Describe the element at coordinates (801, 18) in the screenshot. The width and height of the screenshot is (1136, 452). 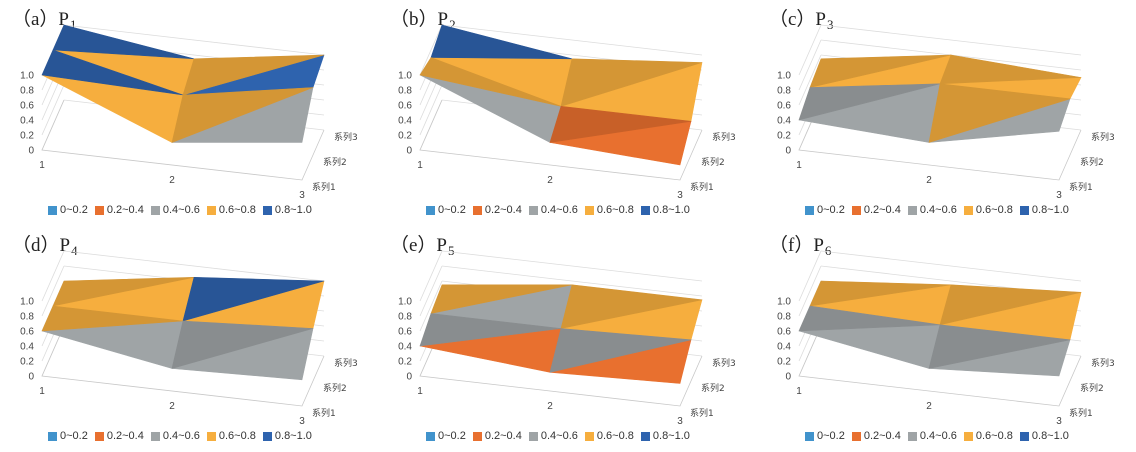
I see `panel-title: （c）P3` at that location.